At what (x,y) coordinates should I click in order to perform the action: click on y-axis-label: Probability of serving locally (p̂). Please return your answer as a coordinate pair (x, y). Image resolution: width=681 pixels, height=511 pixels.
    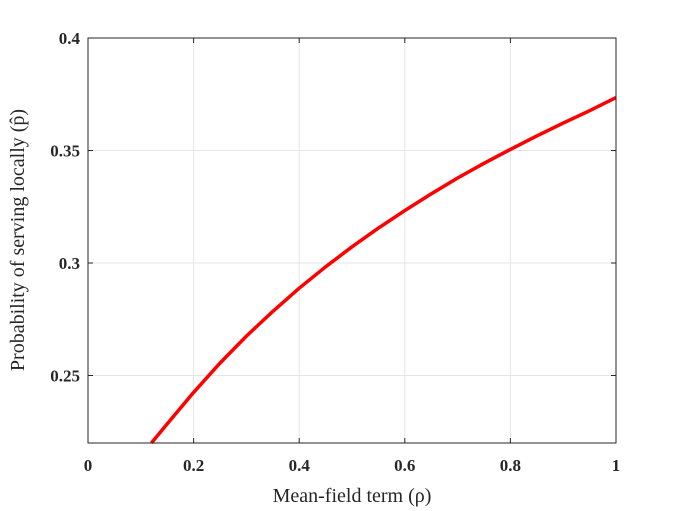
    Looking at the image, I should click on (18, 240).